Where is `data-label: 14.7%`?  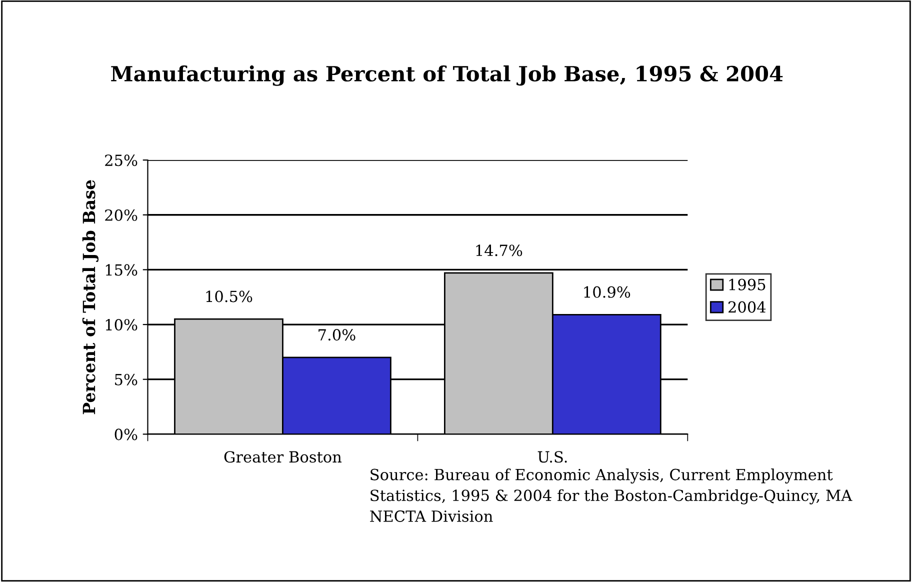
data-label: 14.7% is located at coordinates (499, 250).